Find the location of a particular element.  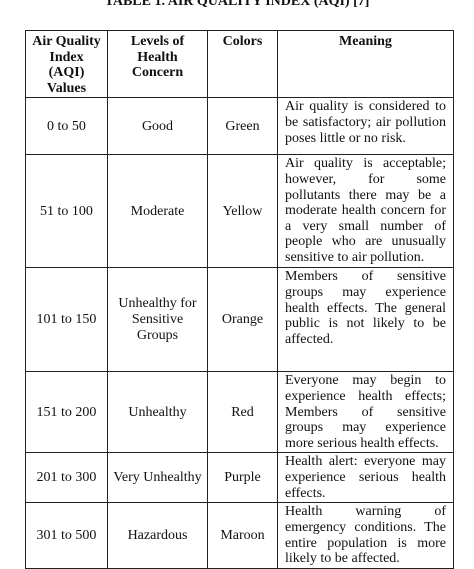

table-cell: Moderate is located at coordinates (157, 211).